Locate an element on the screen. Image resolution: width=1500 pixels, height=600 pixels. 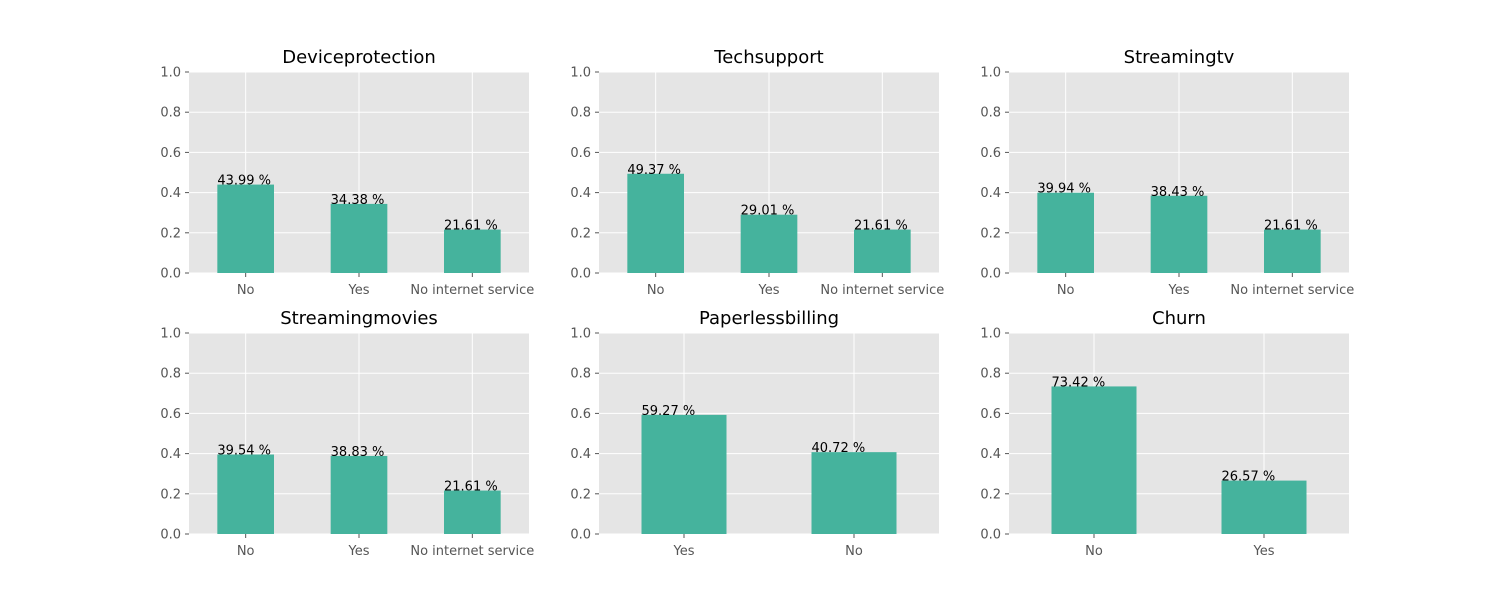
subplot-title: Deviceprotection is located at coordinates (359, 57).